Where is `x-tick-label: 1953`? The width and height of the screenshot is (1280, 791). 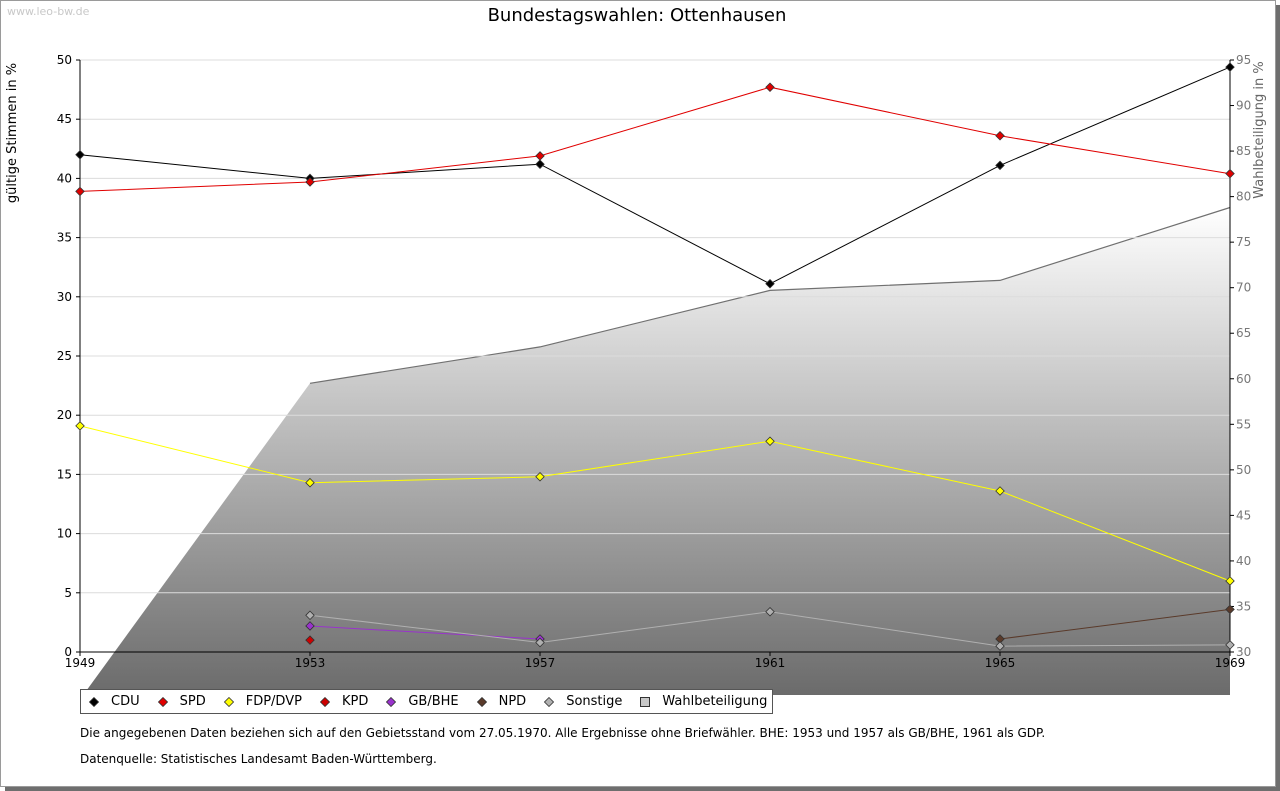 x-tick-label: 1953 is located at coordinates (310, 663).